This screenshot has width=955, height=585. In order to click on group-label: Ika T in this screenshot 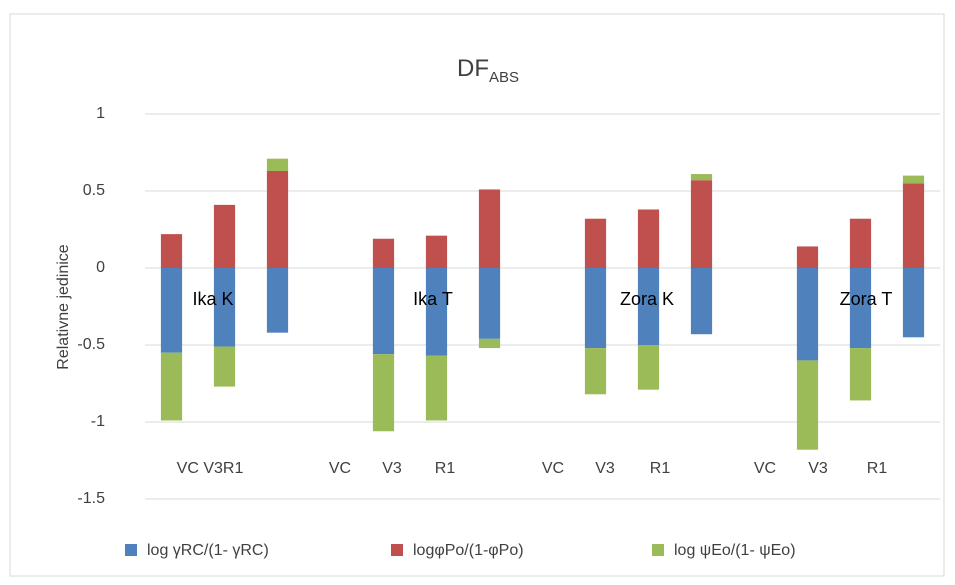, I will do `click(433, 299)`.